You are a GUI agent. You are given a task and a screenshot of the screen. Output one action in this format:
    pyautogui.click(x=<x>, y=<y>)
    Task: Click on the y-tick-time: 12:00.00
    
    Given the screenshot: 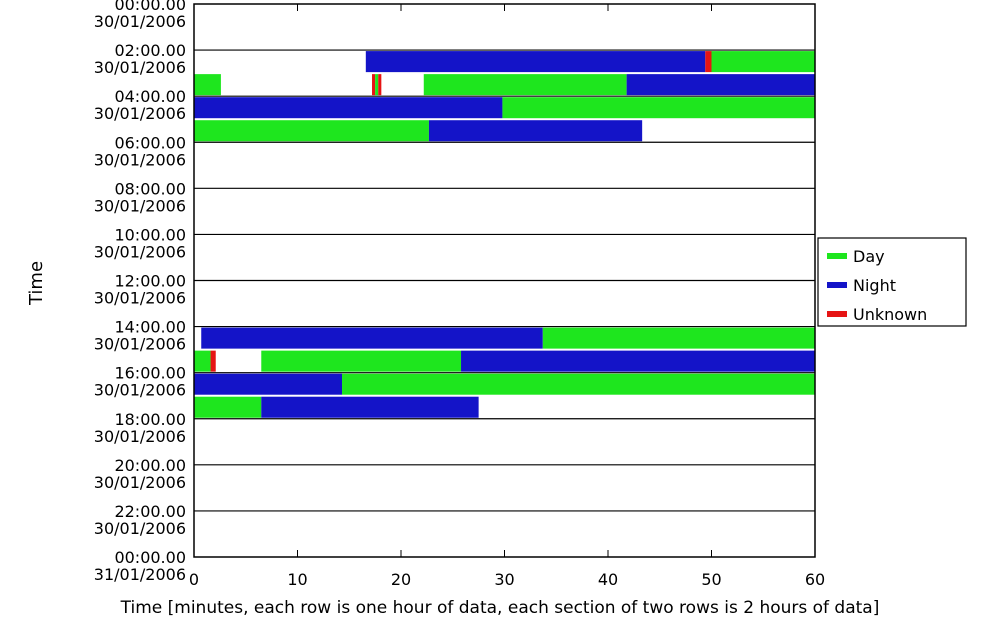 What is the action you would take?
    pyautogui.click(x=150, y=281)
    